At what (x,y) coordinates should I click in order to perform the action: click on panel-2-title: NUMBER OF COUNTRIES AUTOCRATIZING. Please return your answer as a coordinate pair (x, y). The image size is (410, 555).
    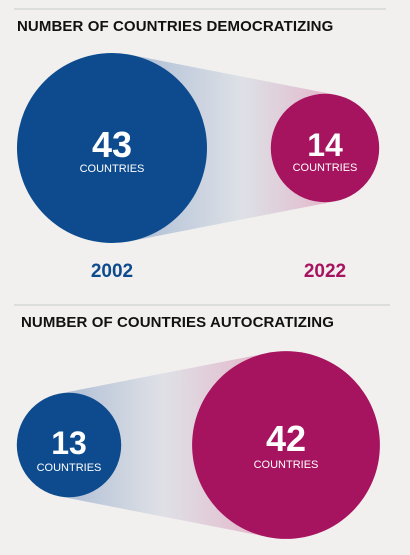
    Looking at the image, I should click on (177, 322).